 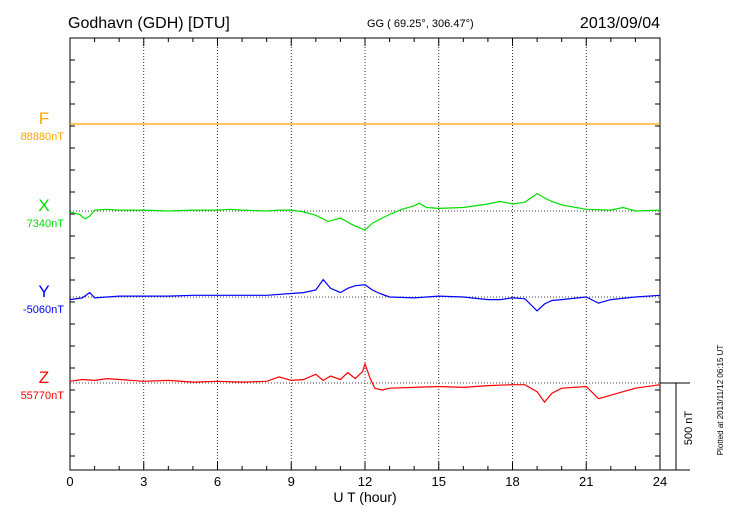 What do you see at coordinates (439, 481) in the screenshot?
I see `x-tick-label: 15` at bounding box center [439, 481].